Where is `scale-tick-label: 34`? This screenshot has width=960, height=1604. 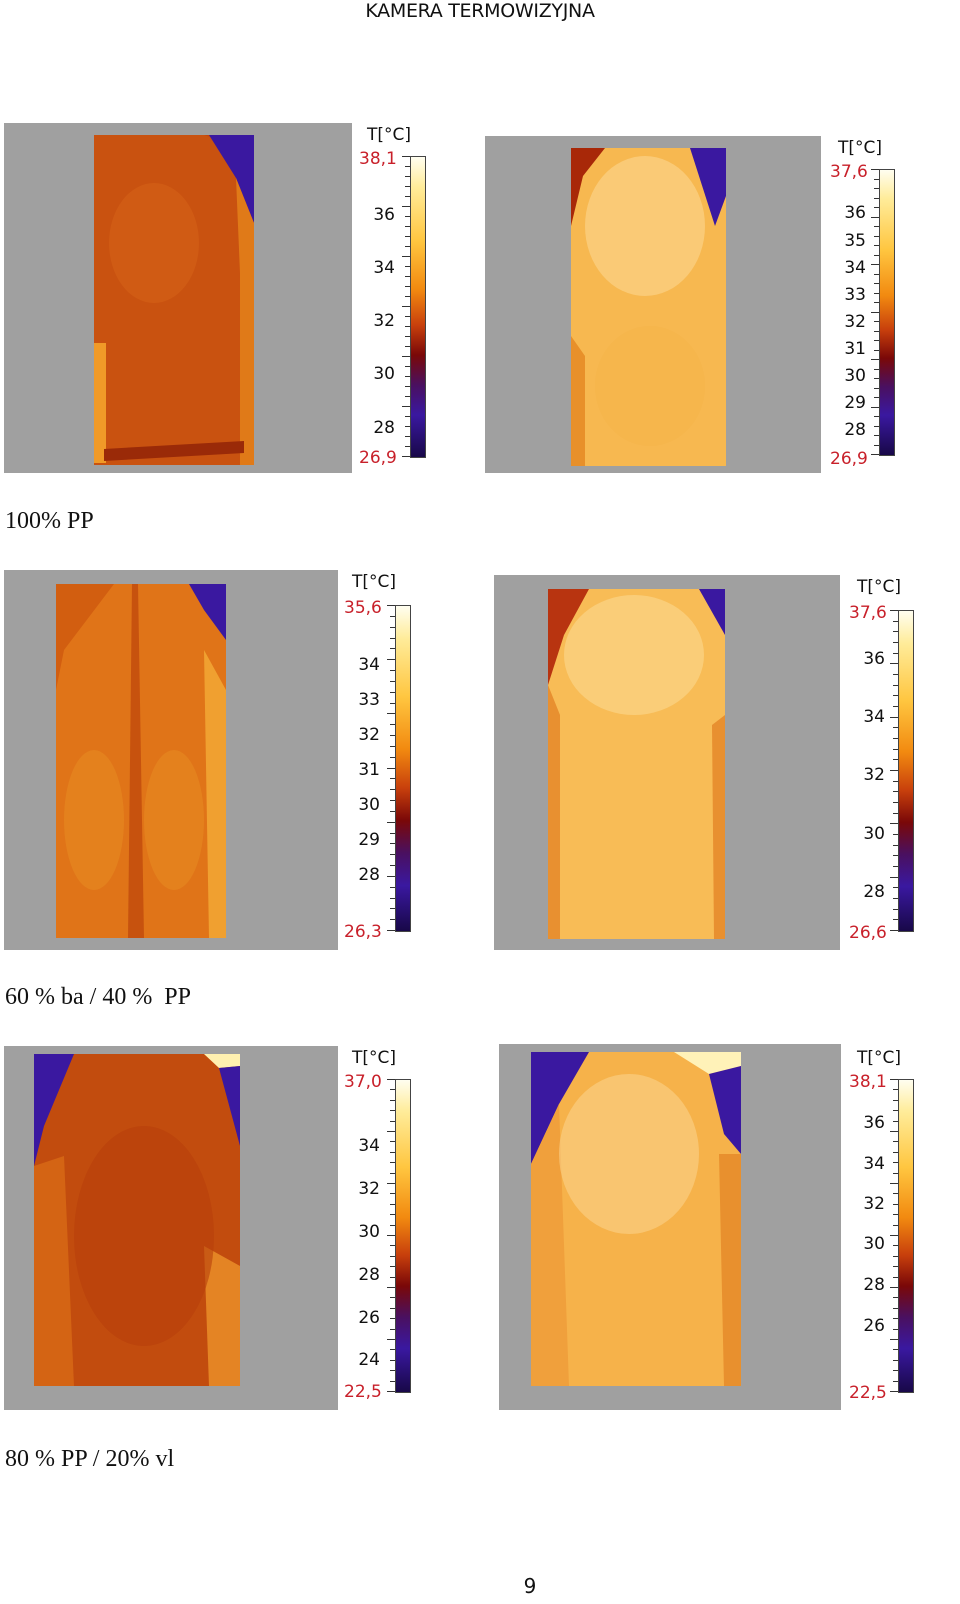
scale-tick-label: 34 is located at coordinates (874, 1164).